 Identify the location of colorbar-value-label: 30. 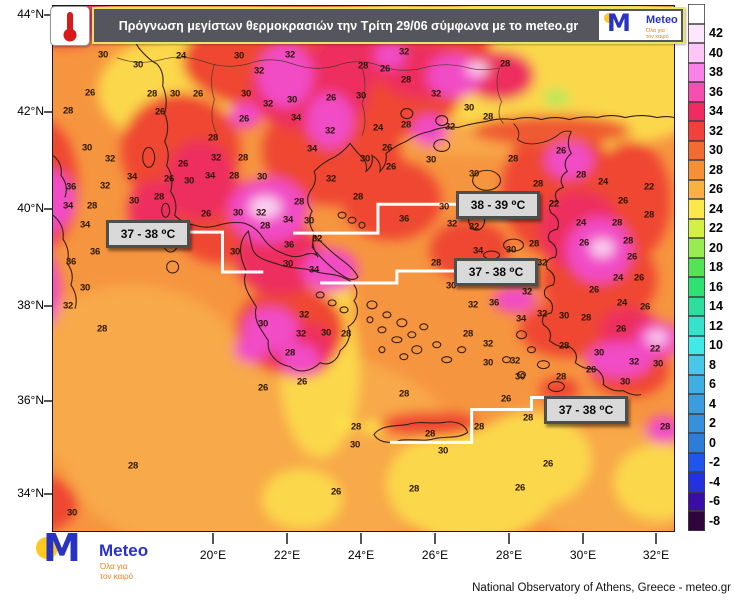
(716, 150).